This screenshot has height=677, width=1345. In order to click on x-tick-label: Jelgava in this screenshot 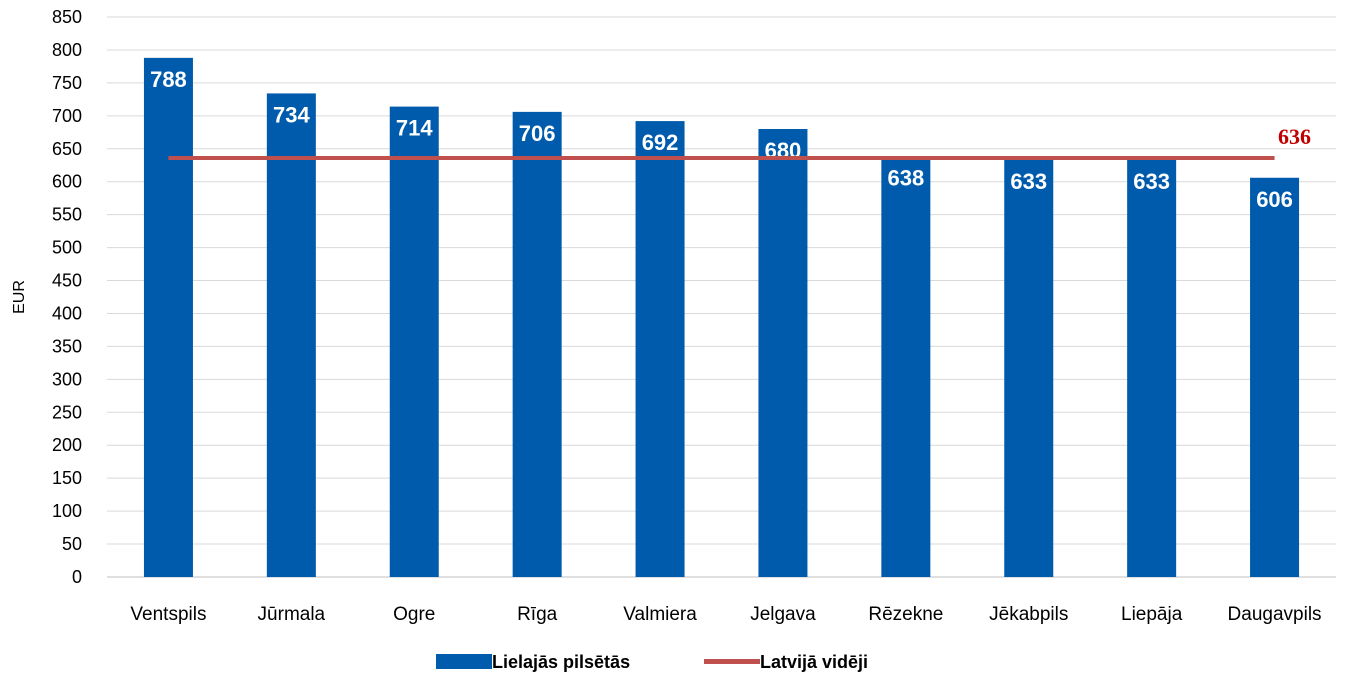, I will do `click(783, 614)`.